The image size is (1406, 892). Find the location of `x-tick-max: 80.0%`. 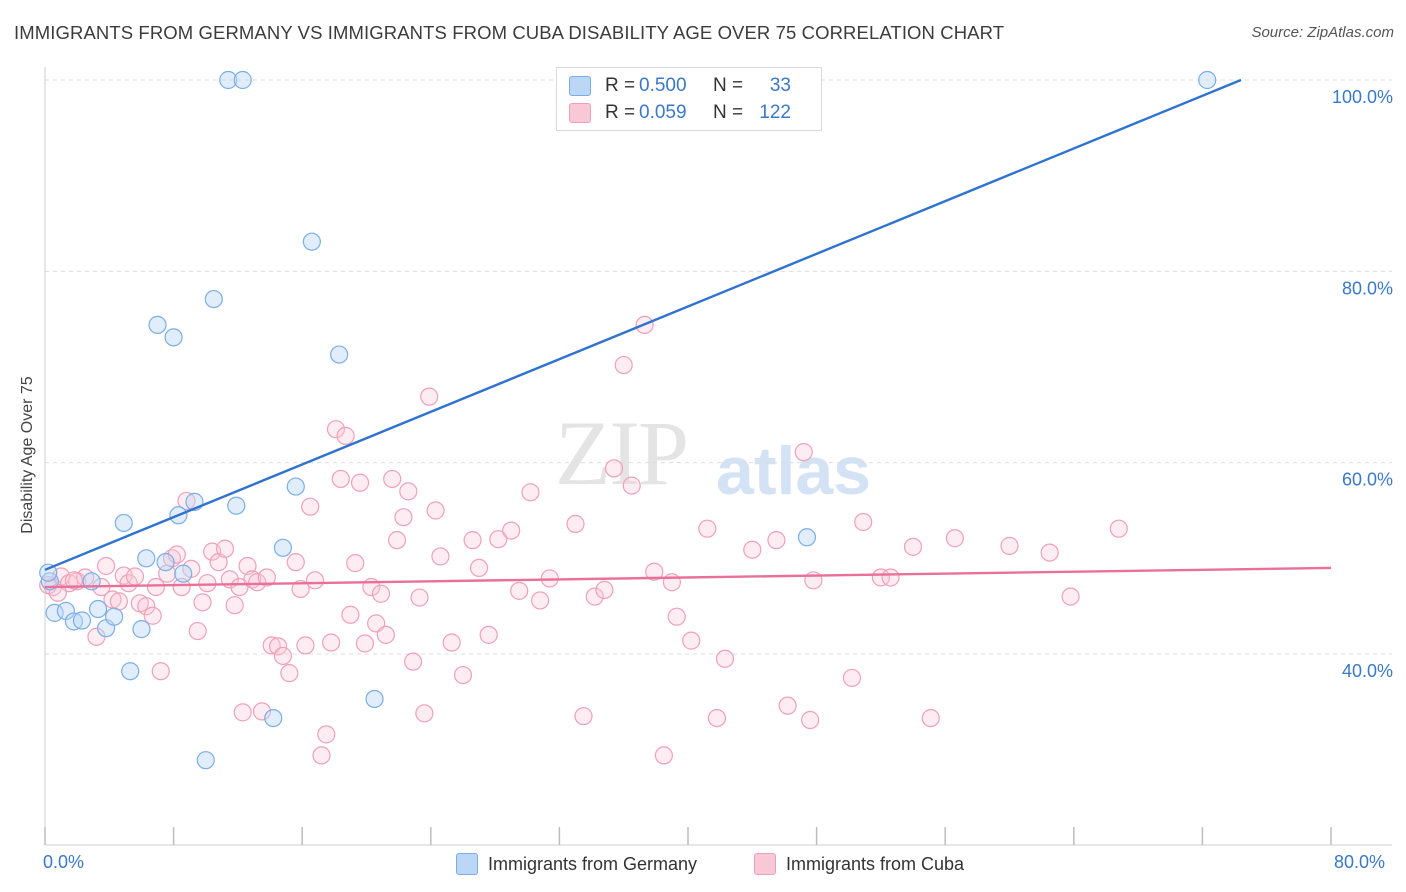

x-tick-max: 80.0% is located at coordinates (1360, 862).